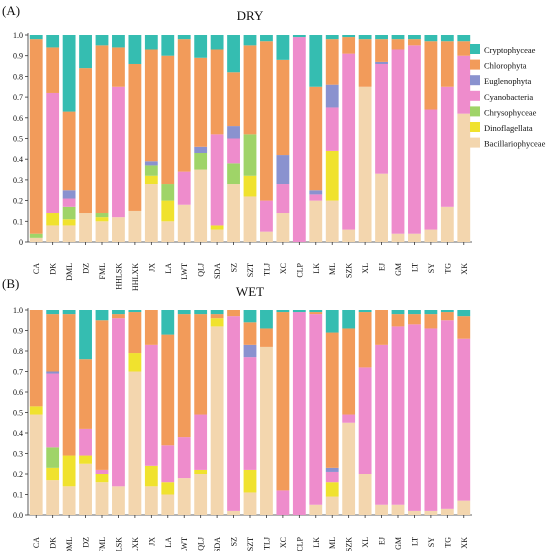 This screenshot has width=550, height=551. I want to click on y-tick-label: 0.4, so click(18, 159).